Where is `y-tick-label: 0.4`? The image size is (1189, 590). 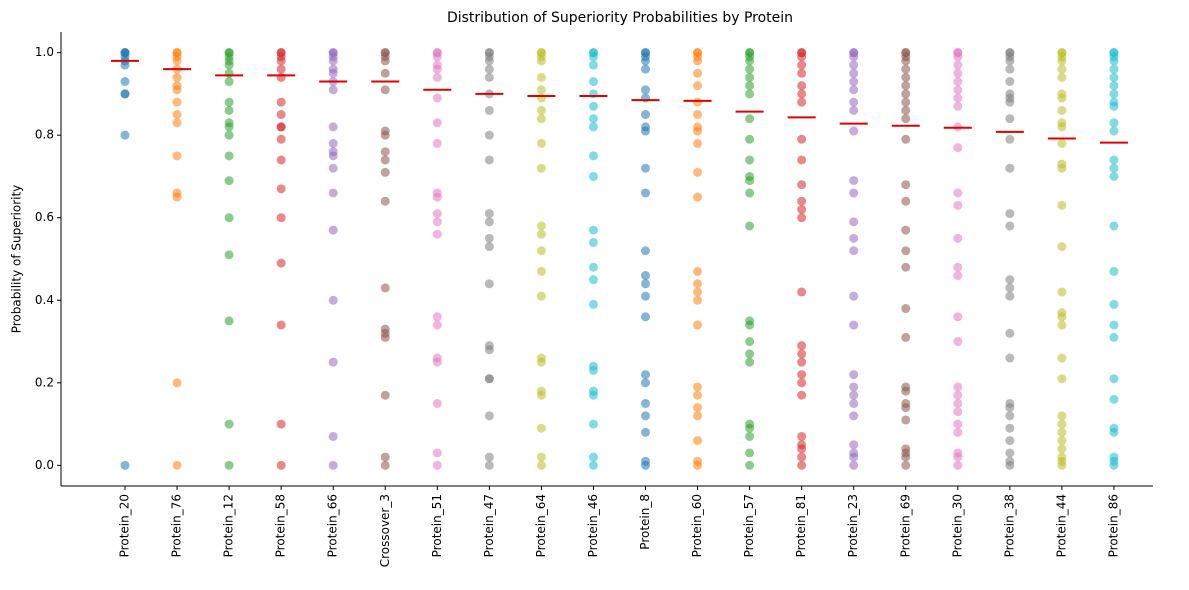 y-tick-label: 0.4 is located at coordinates (44, 300).